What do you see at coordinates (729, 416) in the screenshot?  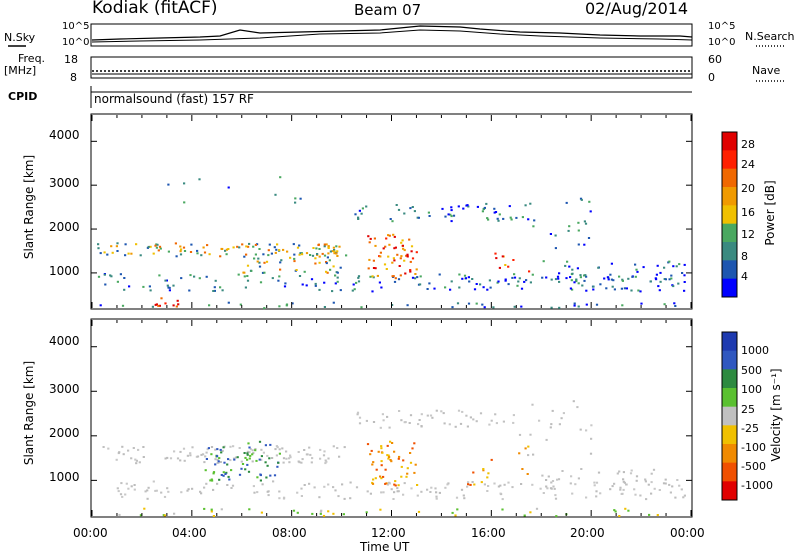 I see `velocity-colorbar-frame` at bounding box center [729, 416].